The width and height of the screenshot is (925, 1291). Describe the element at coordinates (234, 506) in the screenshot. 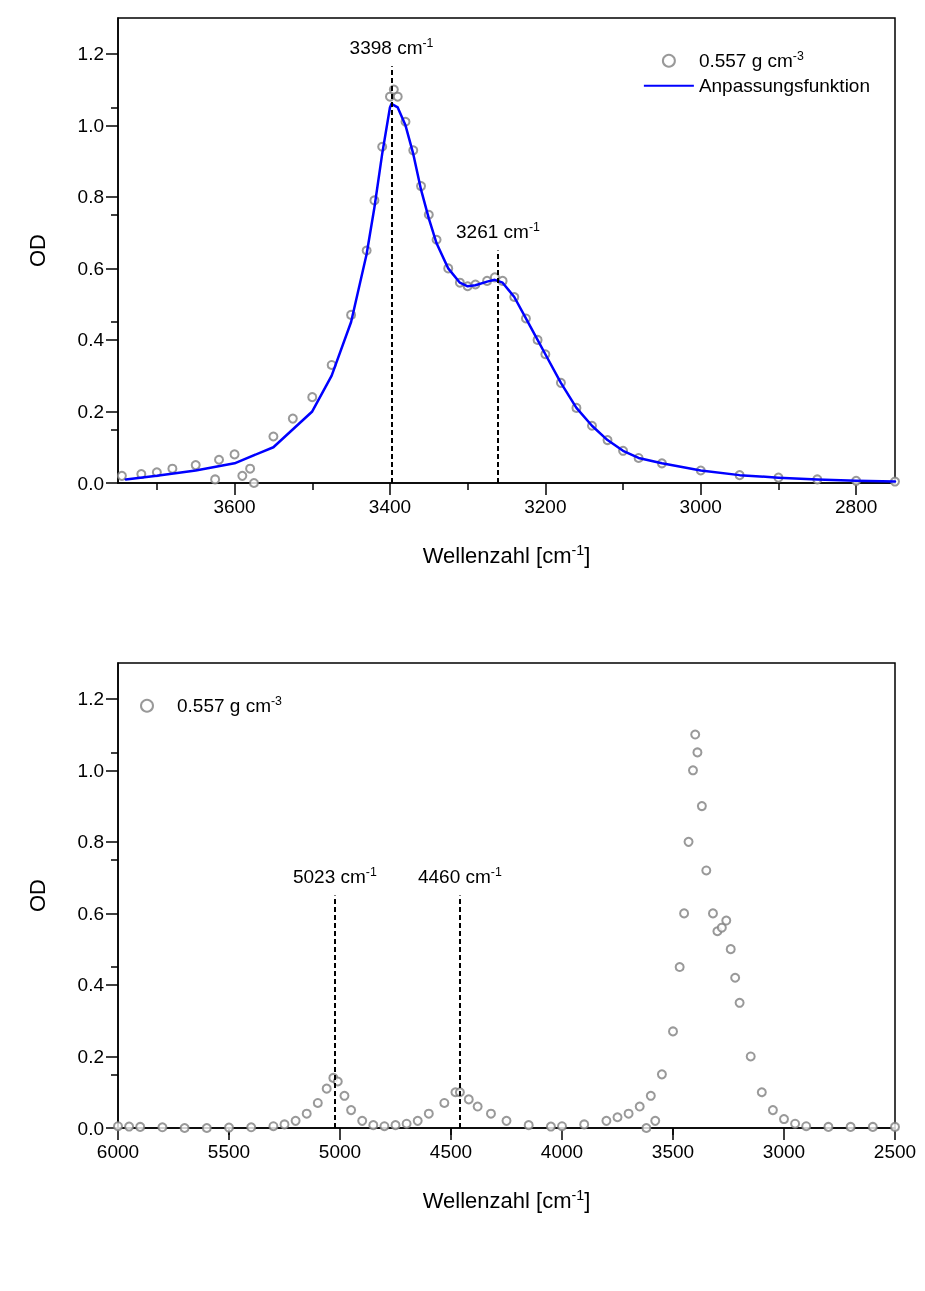

I see `x-tick-label: 3600` at that location.